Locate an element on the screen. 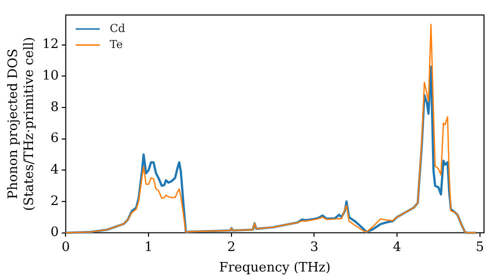  x-tick-label: 2 is located at coordinates (231, 247).